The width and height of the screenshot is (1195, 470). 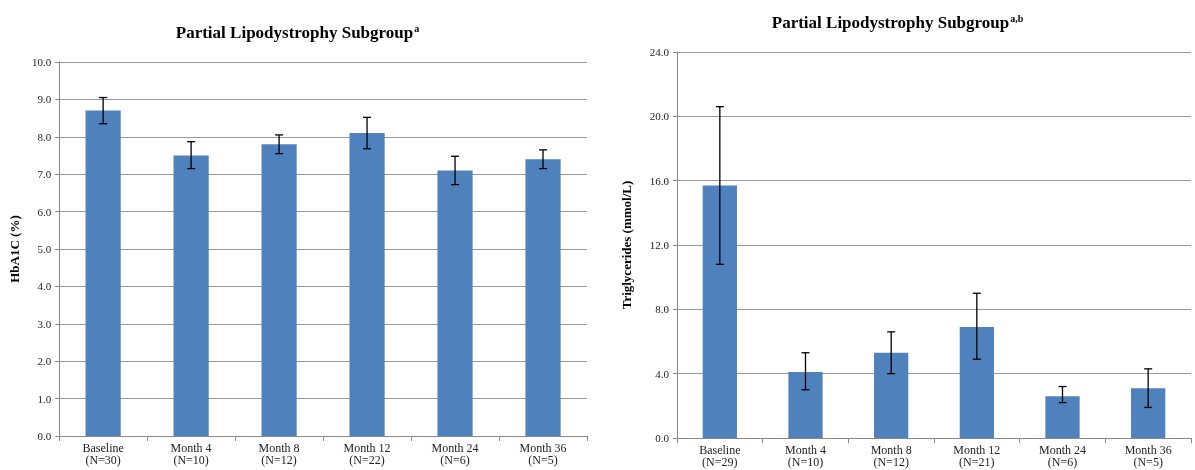 What do you see at coordinates (41, 62) in the screenshot?
I see `y-tick-label: 10.0` at bounding box center [41, 62].